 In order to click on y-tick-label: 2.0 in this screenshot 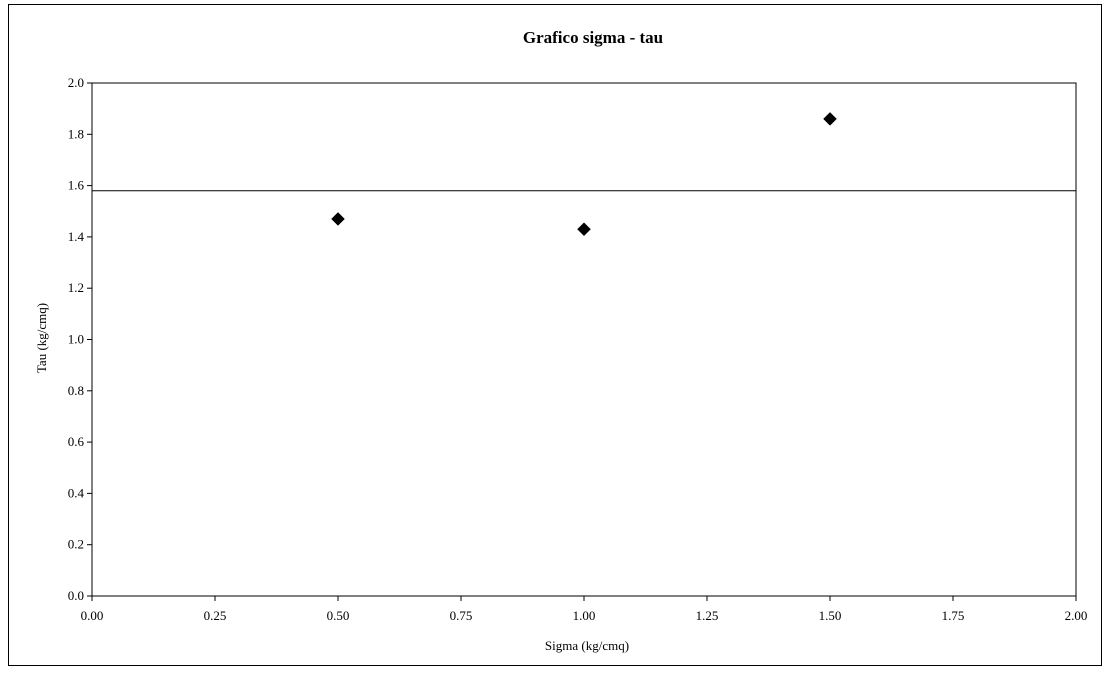, I will do `click(76, 82)`.